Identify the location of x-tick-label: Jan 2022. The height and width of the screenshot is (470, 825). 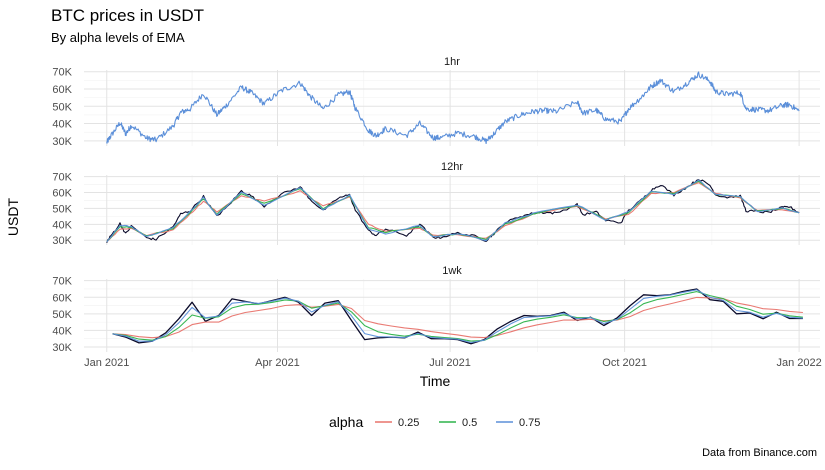
(799, 363).